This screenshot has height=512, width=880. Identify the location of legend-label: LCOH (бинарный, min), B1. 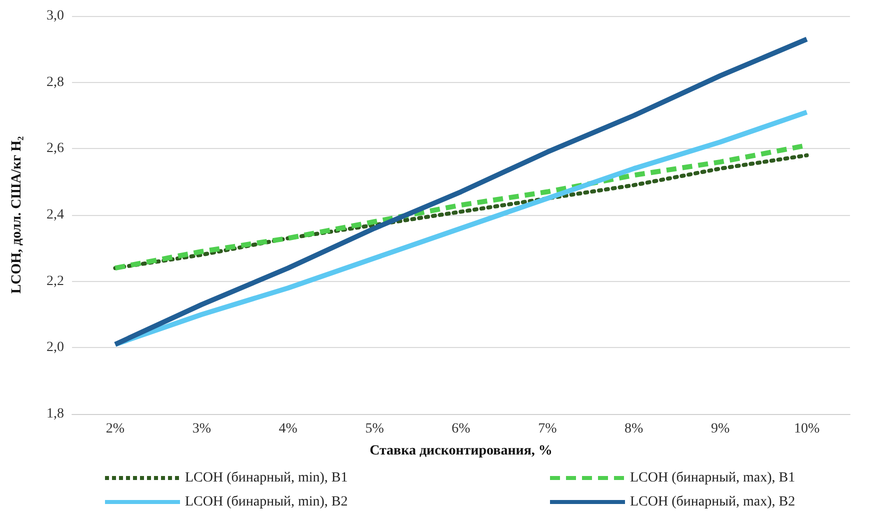
(266, 478).